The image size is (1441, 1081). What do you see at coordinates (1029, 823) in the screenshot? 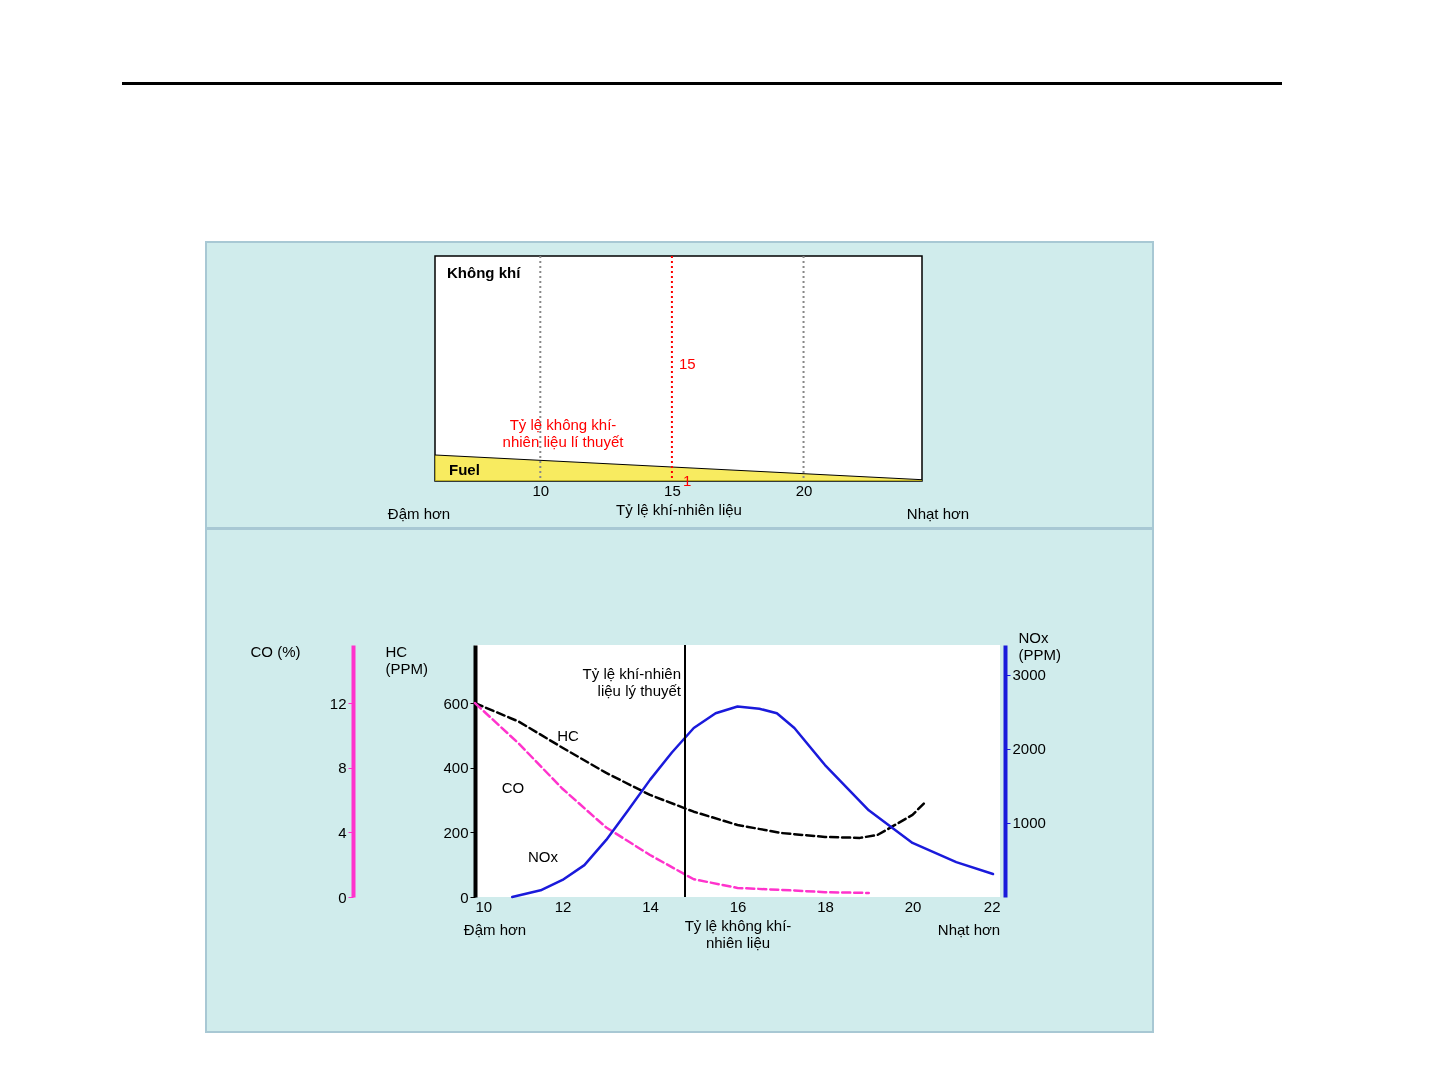
I see `y2-tick-label: 1000` at bounding box center [1029, 823].